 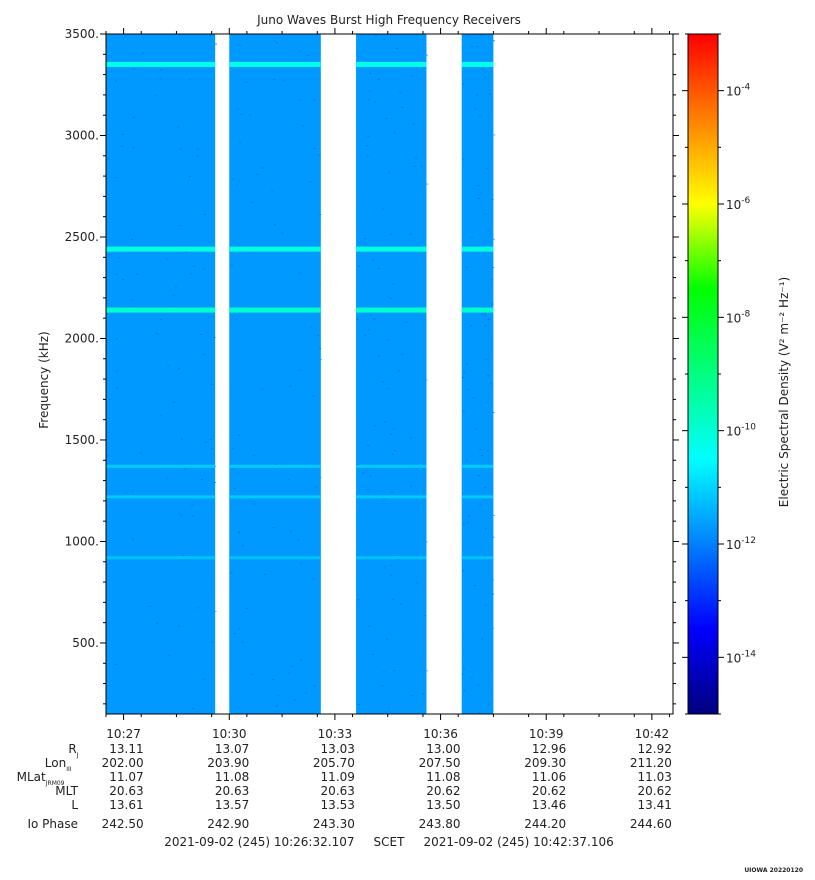 What do you see at coordinates (52, 824) in the screenshot?
I see `ephemeris-row-label: Io Phase` at bounding box center [52, 824].